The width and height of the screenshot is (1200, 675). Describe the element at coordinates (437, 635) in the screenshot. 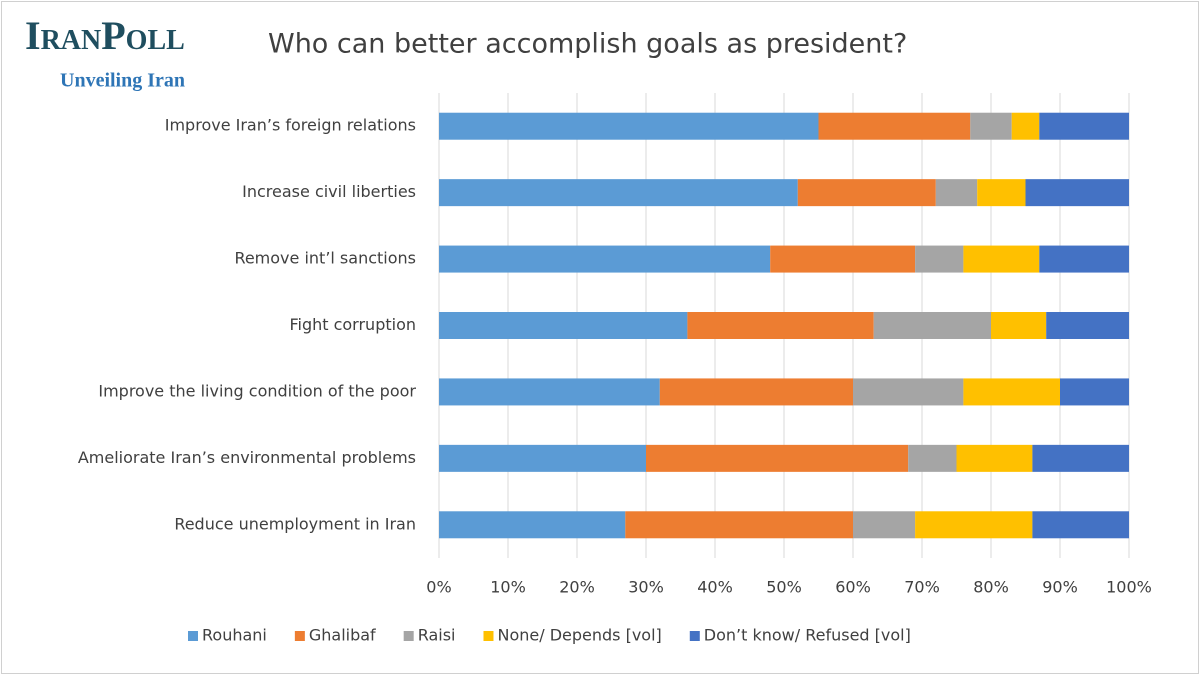

I see `legend-label: Raisi` at that location.